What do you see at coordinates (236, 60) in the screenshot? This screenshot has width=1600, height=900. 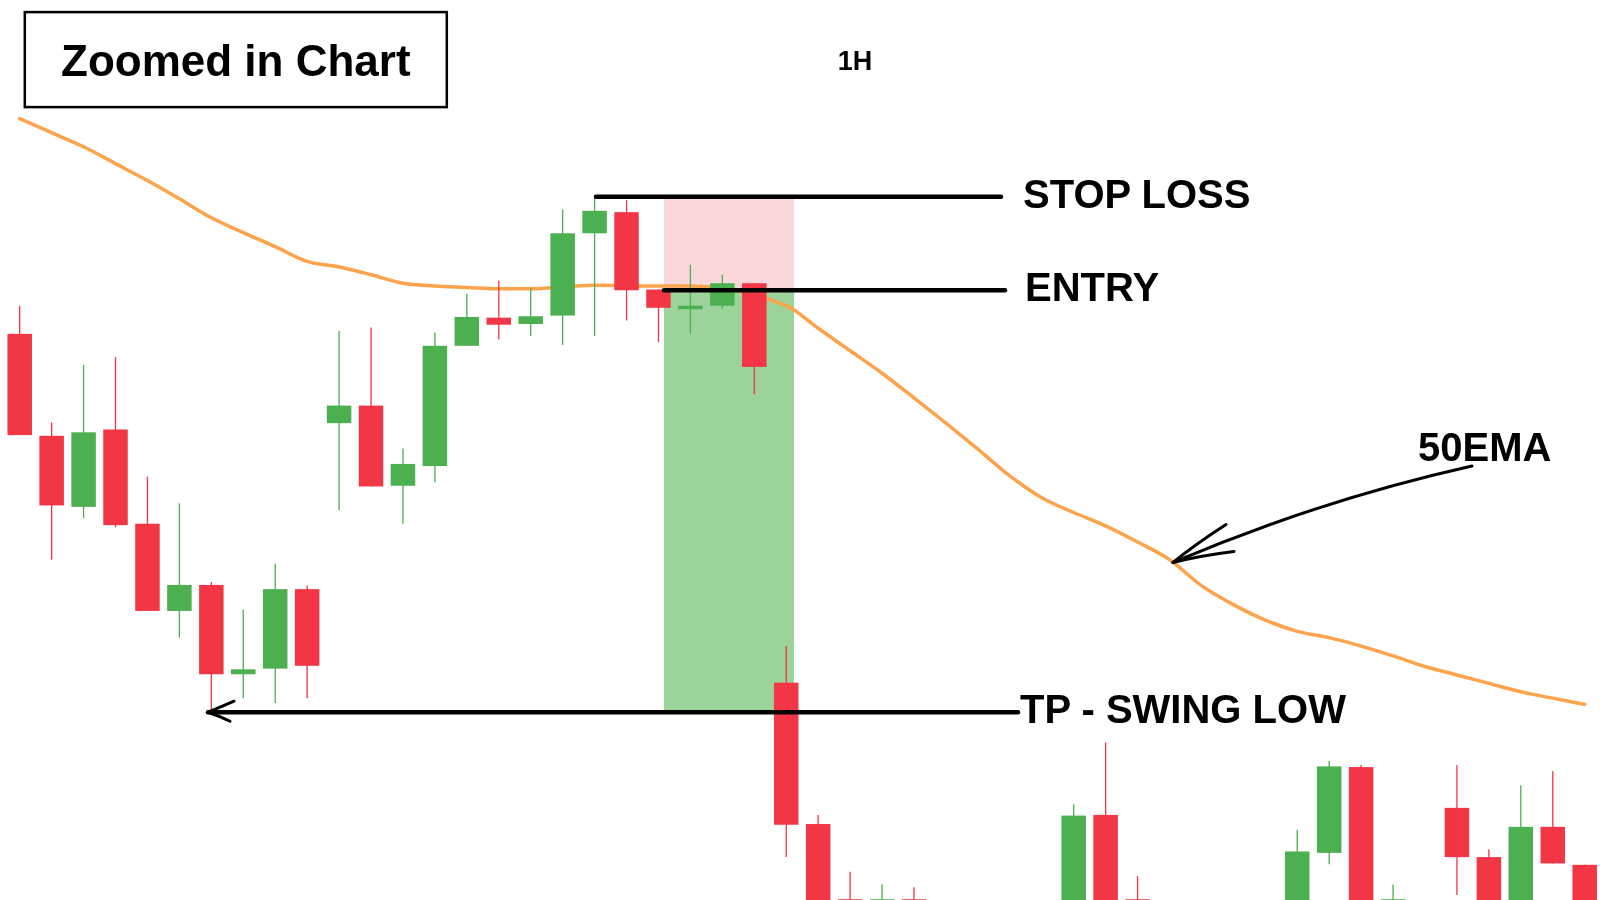 I see `chart-title: Zoomed in Chart` at bounding box center [236, 60].